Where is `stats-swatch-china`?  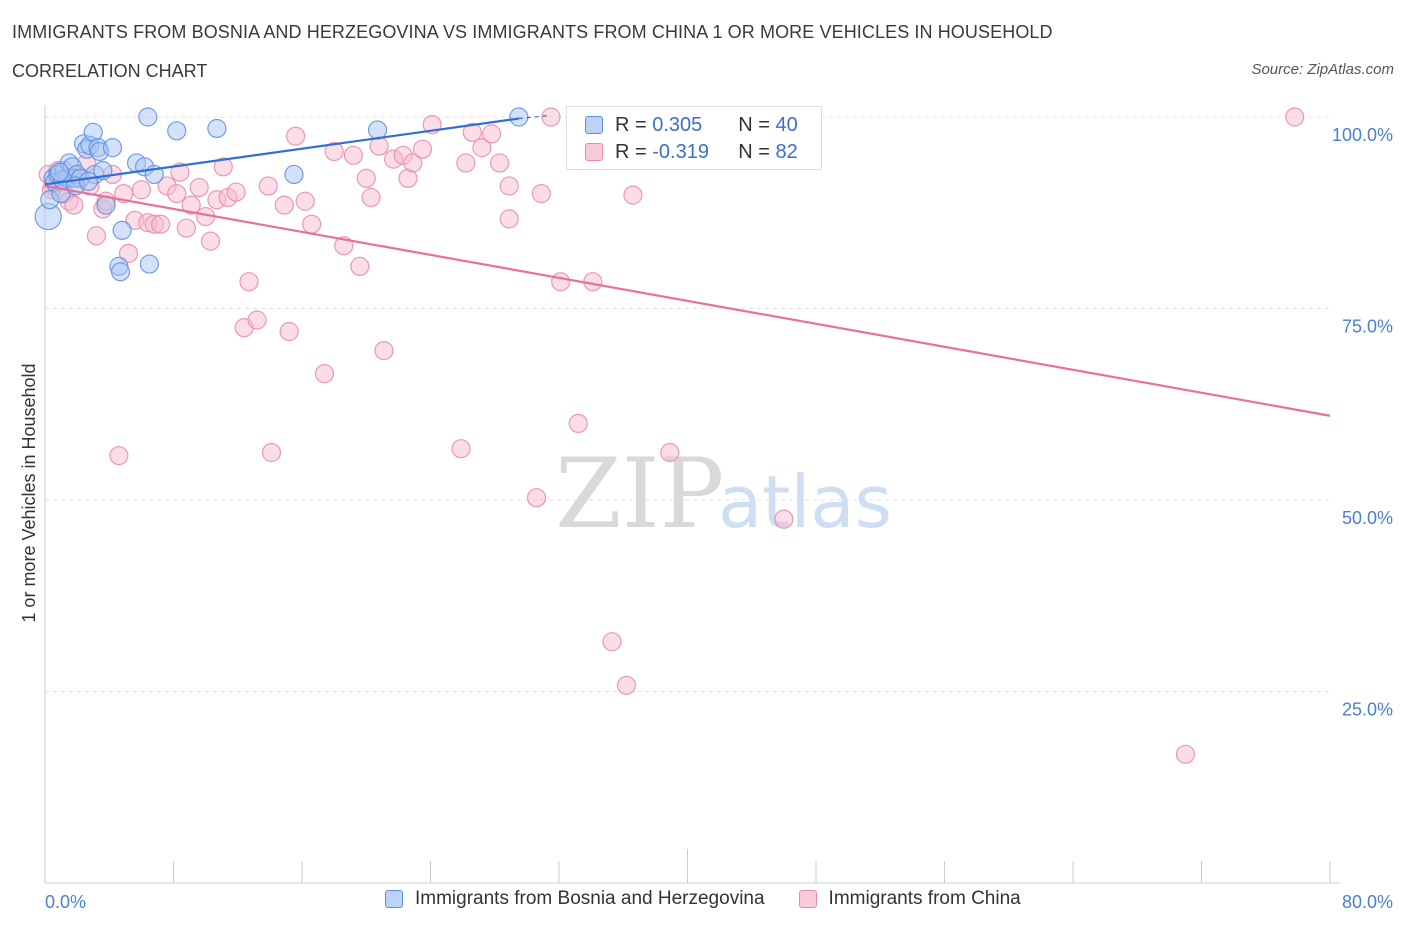
stats-swatch-china is located at coordinates (594, 152).